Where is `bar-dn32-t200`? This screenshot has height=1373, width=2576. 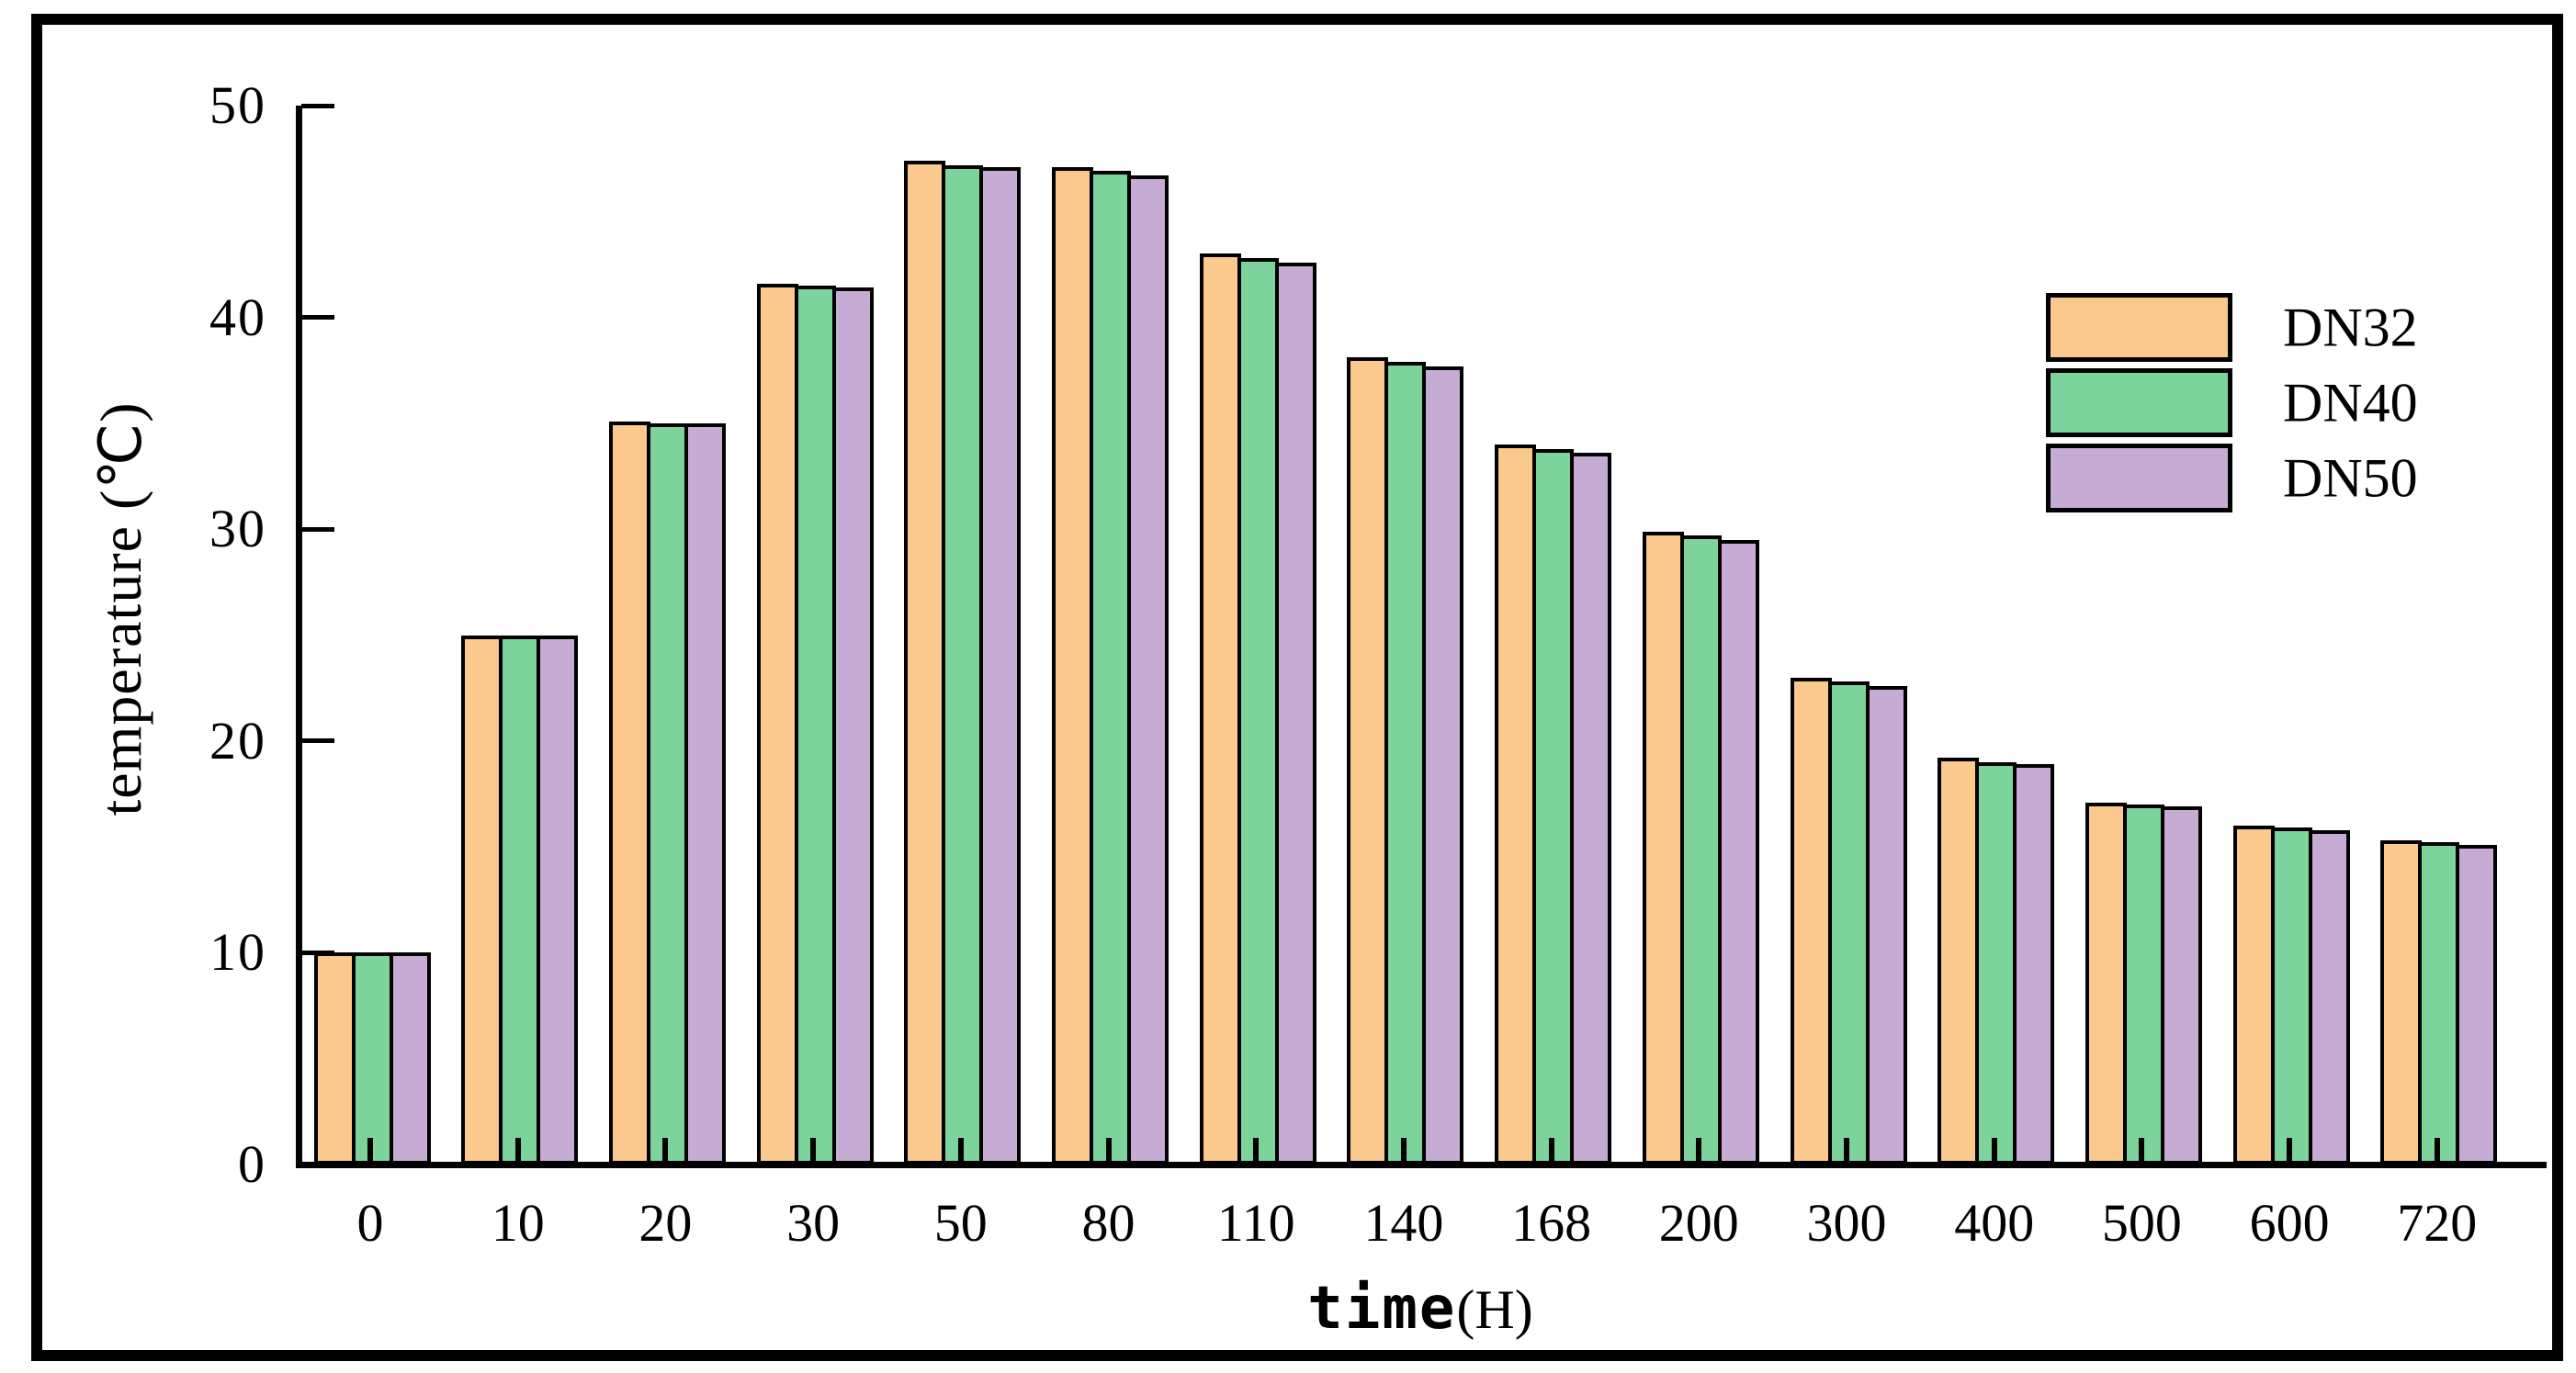 bar-dn32-t200 is located at coordinates (1663, 848).